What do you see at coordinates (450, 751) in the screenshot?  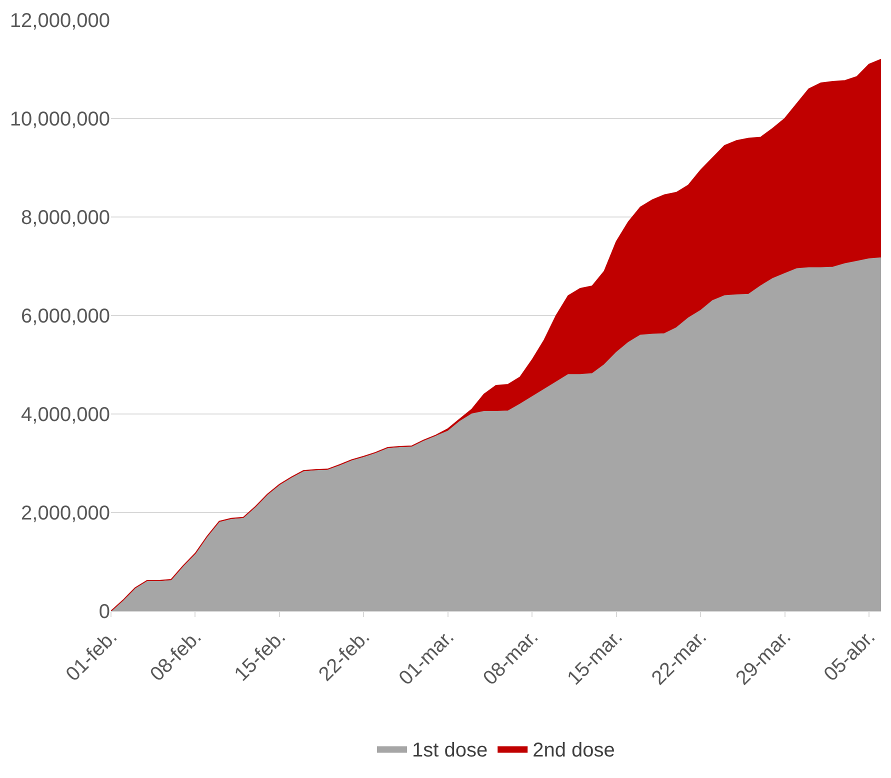 I see `legend-label: 1st dose` at bounding box center [450, 751].